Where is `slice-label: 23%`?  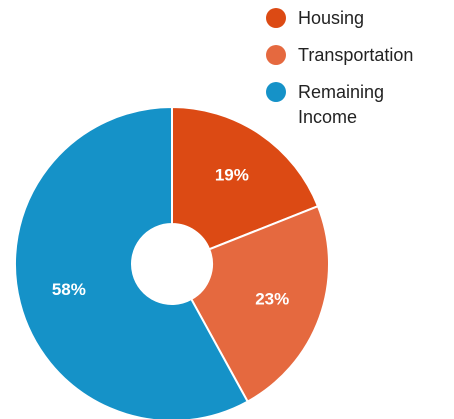
slice-label: 23% is located at coordinates (272, 299).